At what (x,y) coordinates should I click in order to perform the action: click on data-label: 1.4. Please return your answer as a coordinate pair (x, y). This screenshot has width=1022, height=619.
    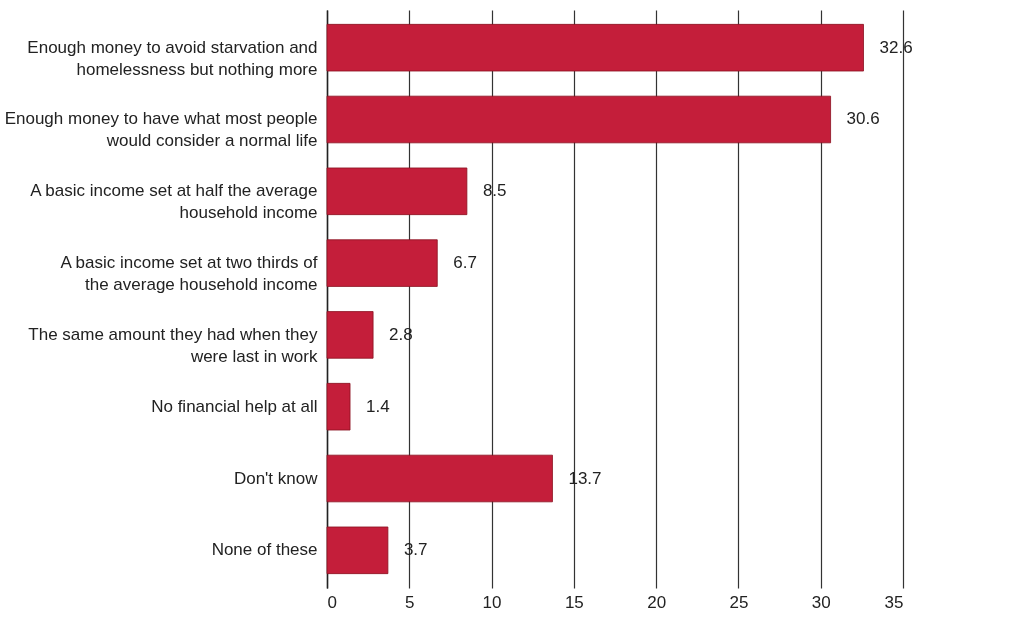
    Looking at the image, I should click on (378, 406).